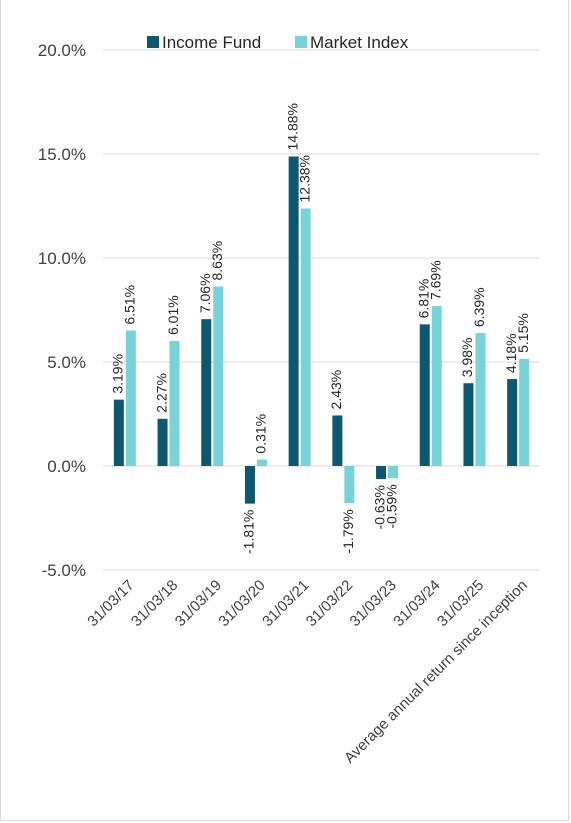 This screenshot has width=571, height=823. What do you see at coordinates (380, 507) in the screenshot?
I see `data-label: -0.63%` at bounding box center [380, 507].